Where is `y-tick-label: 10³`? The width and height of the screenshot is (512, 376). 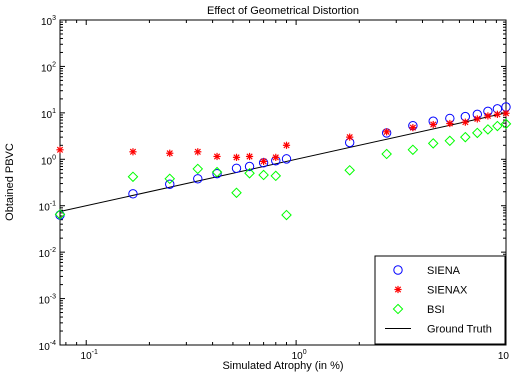 y-tick-label: 10³ is located at coordinates (48, 21).